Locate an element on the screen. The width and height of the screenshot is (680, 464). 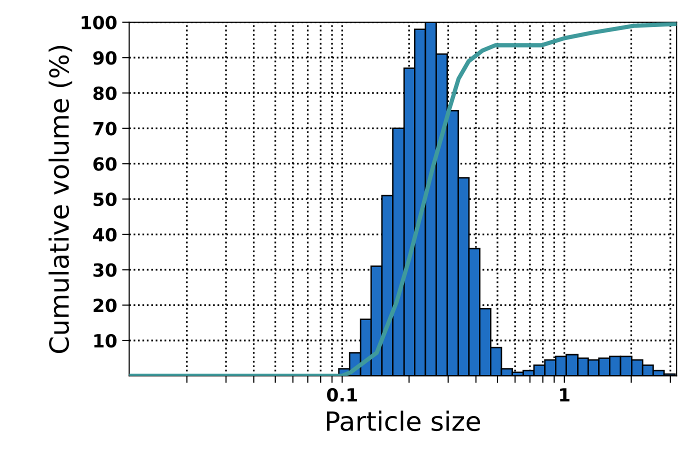
y-tick-label: 60 is located at coordinates (105, 164).